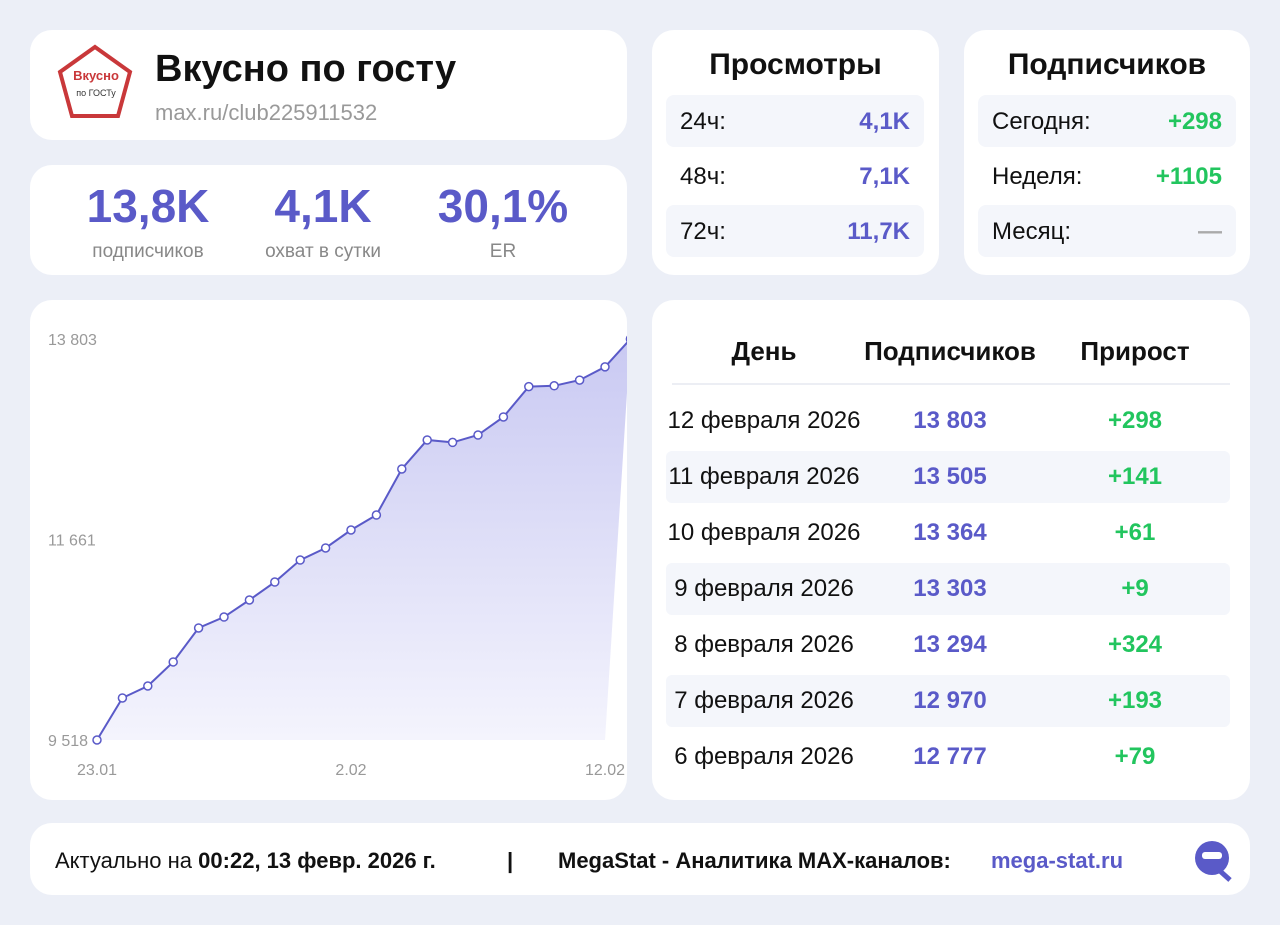 The height and width of the screenshot is (925, 1280). What do you see at coordinates (764, 588) in the screenshot?
I see `table-day: 9 февраля 2026` at bounding box center [764, 588].